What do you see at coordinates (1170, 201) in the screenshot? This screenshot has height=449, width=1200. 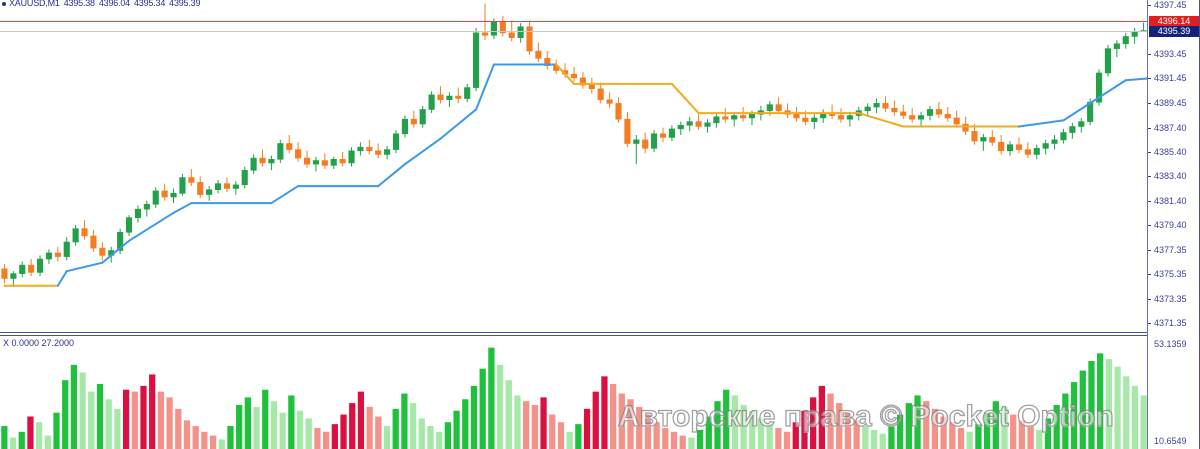 I see `price-axis-label: 4381.40` at bounding box center [1170, 201].